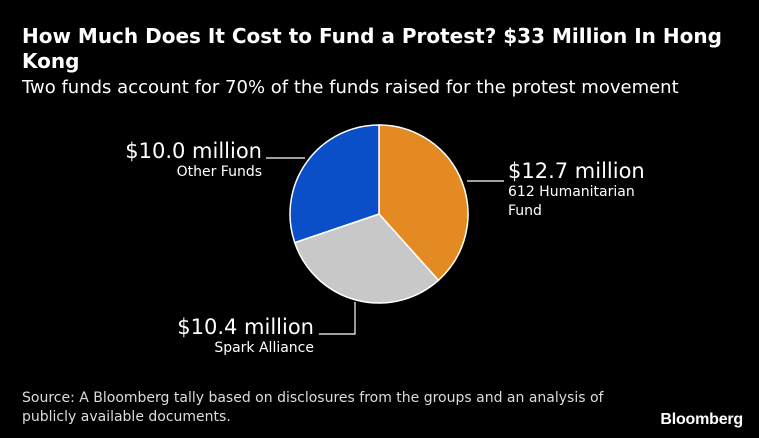 The image size is (759, 438). I want to click on leader-line-spark-alliance, so click(337, 318).